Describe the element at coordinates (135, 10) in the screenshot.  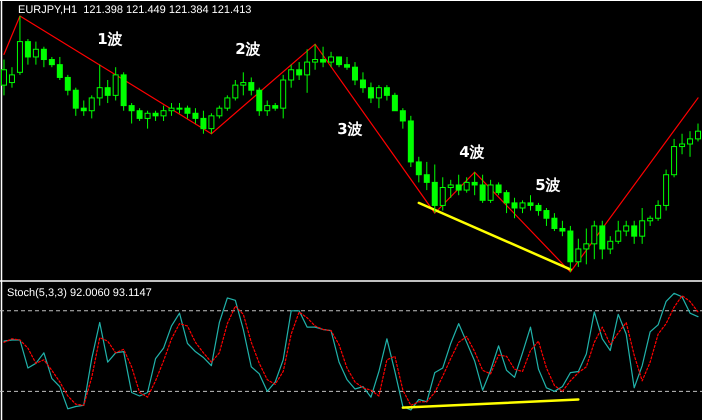
I see `chart-title: EURJPY,H1 121.398 121.449 121.384 121.413` at that location.